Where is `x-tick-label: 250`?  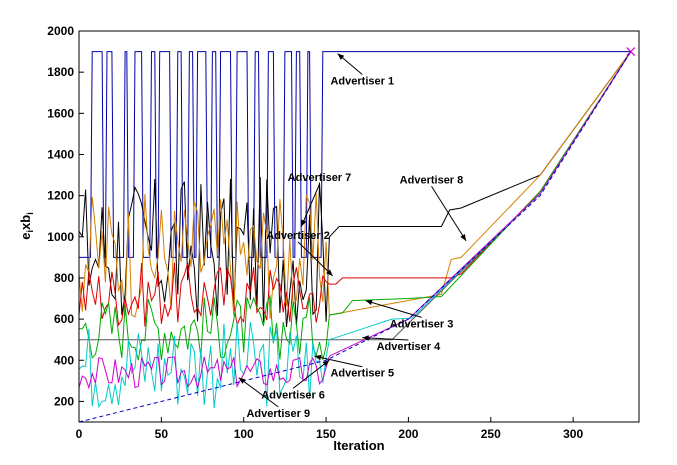 x-tick-label: 250 is located at coordinates (491, 434).